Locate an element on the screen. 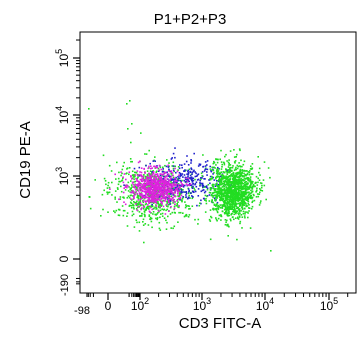 The width and height of the screenshot is (359, 354). y-tick-label: -190 is located at coordinates (65, 285).